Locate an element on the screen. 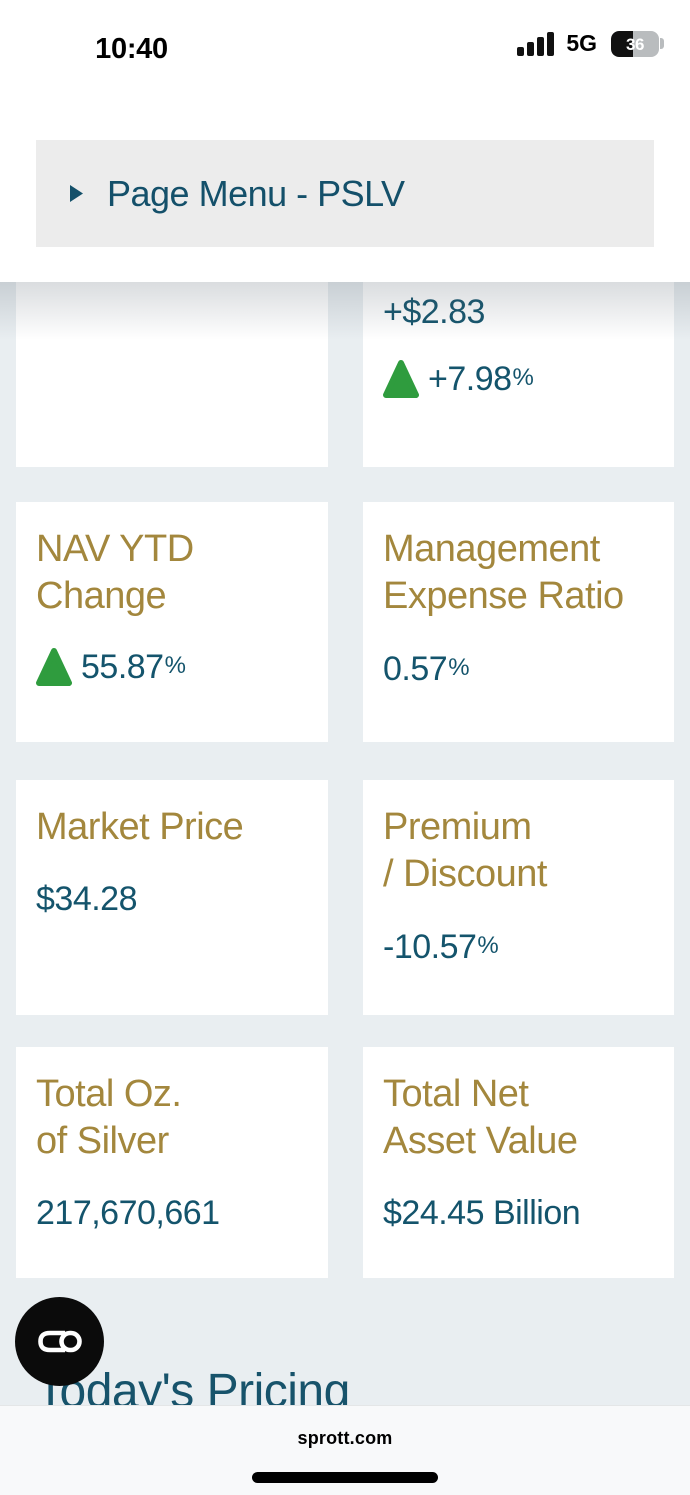  clock: 10:40 is located at coordinates (131, 49).